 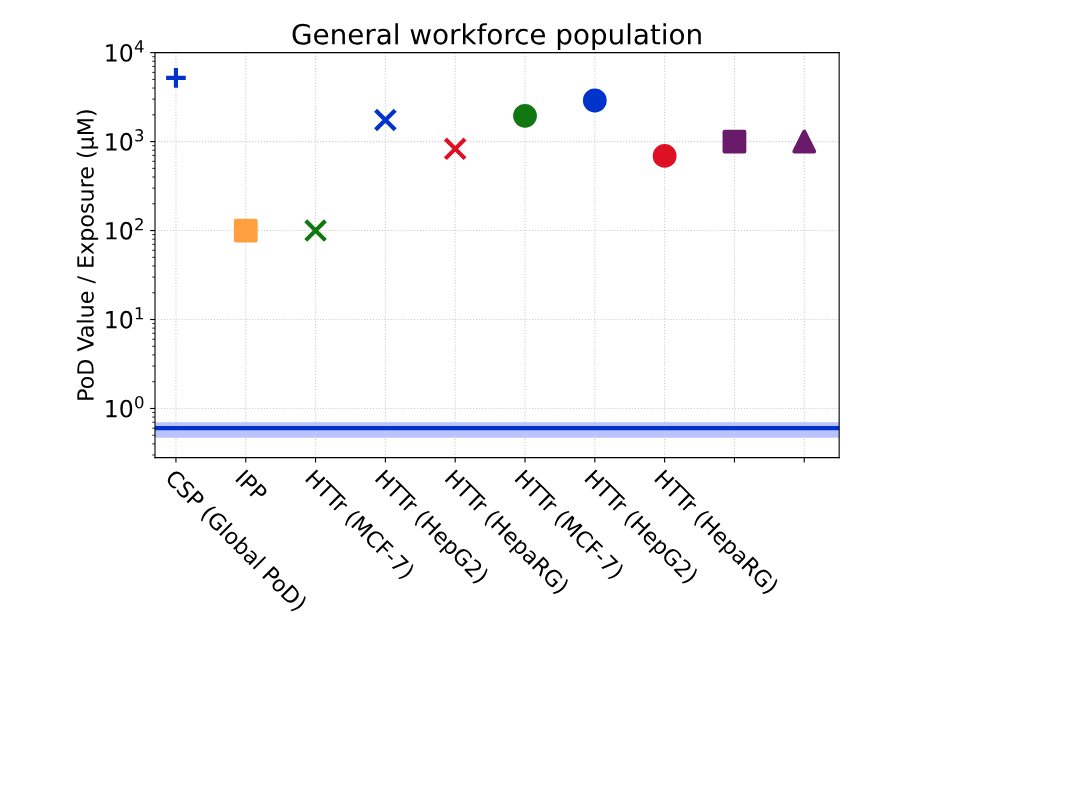 What do you see at coordinates (124, 318) in the screenshot?
I see `y-tick-label: 10$^{1}$` at bounding box center [124, 318].